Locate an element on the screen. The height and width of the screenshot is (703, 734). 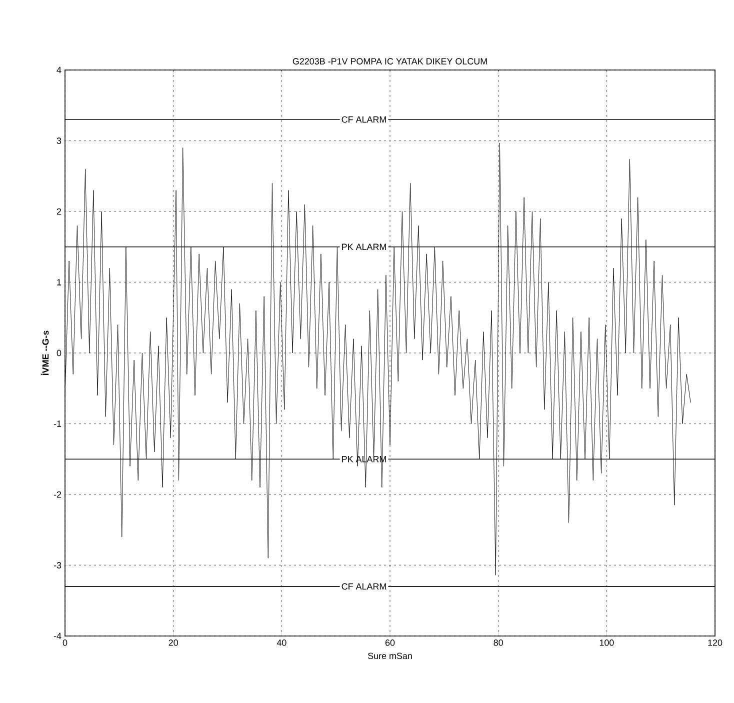
y-axis-title: İVME --G-s is located at coordinates (44, 353).